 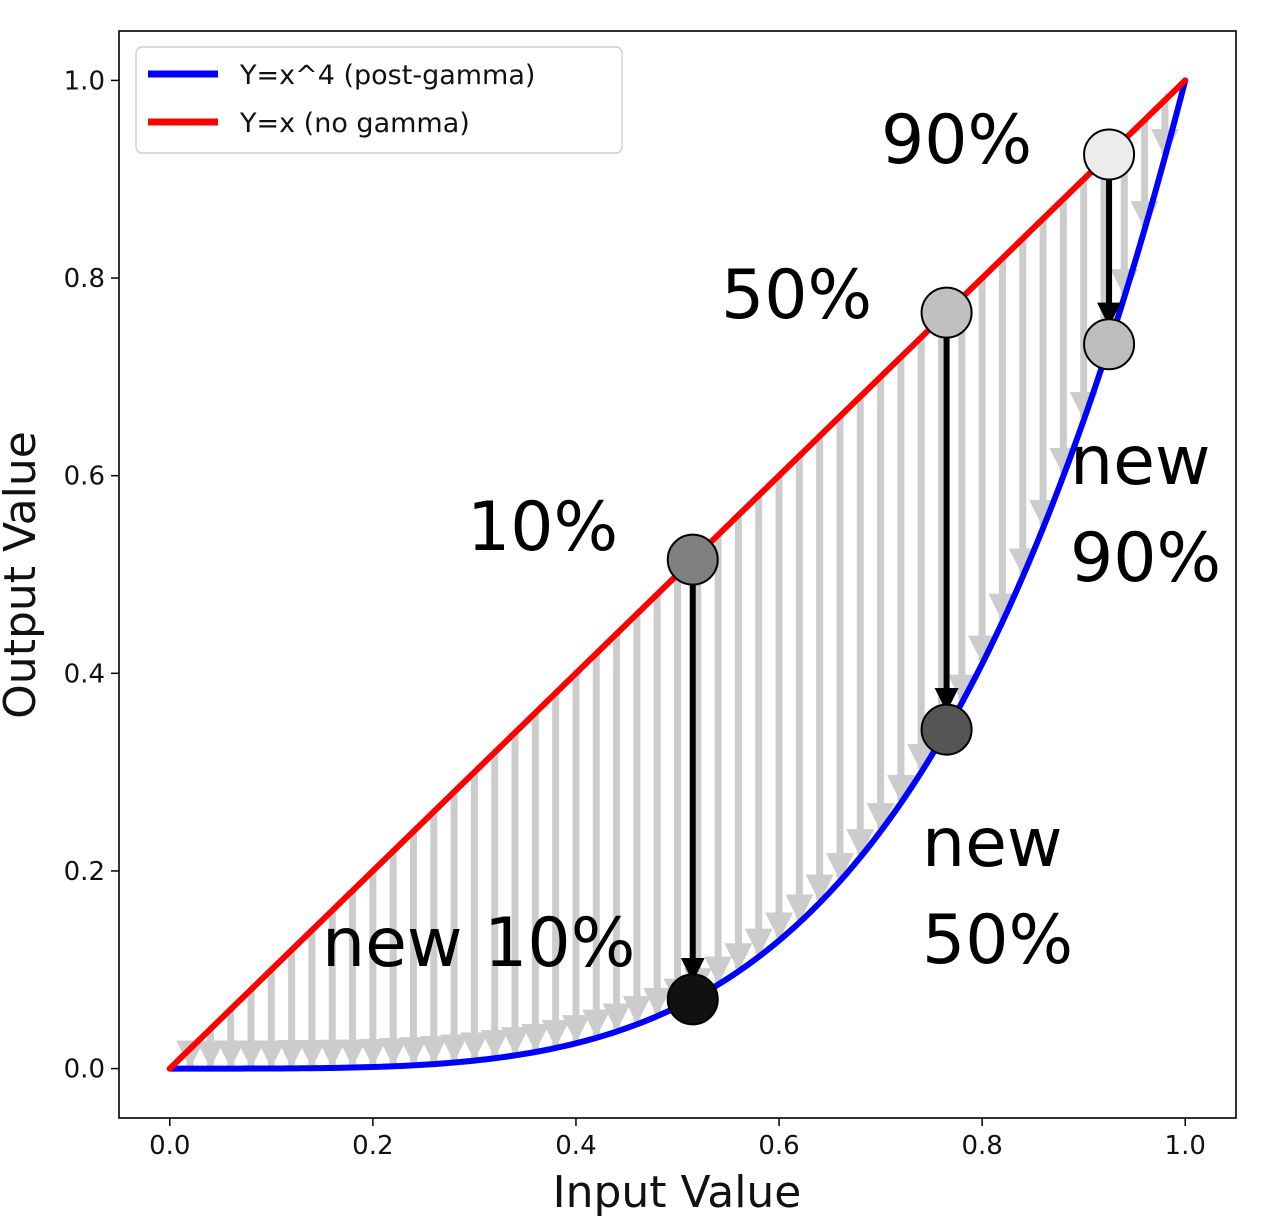 What do you see at coordinates (387, 75) in the screenshot?
I see `legend-entry-post-gamma: Y=x^4 (post-gamma)` at bounding box center [387, 75].